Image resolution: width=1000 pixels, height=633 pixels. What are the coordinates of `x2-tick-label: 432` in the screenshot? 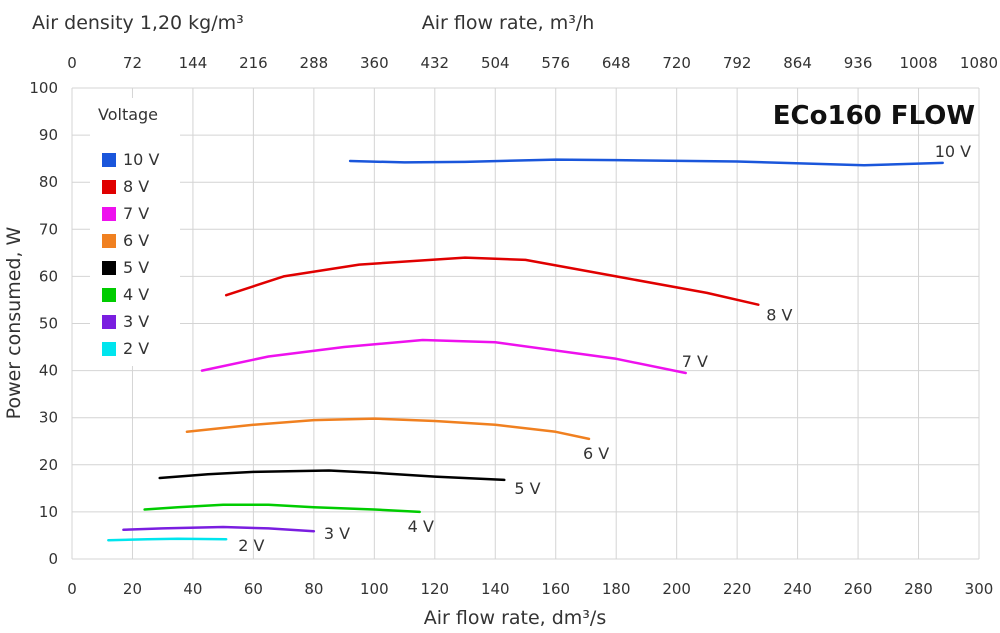 It's located at (434, 63).